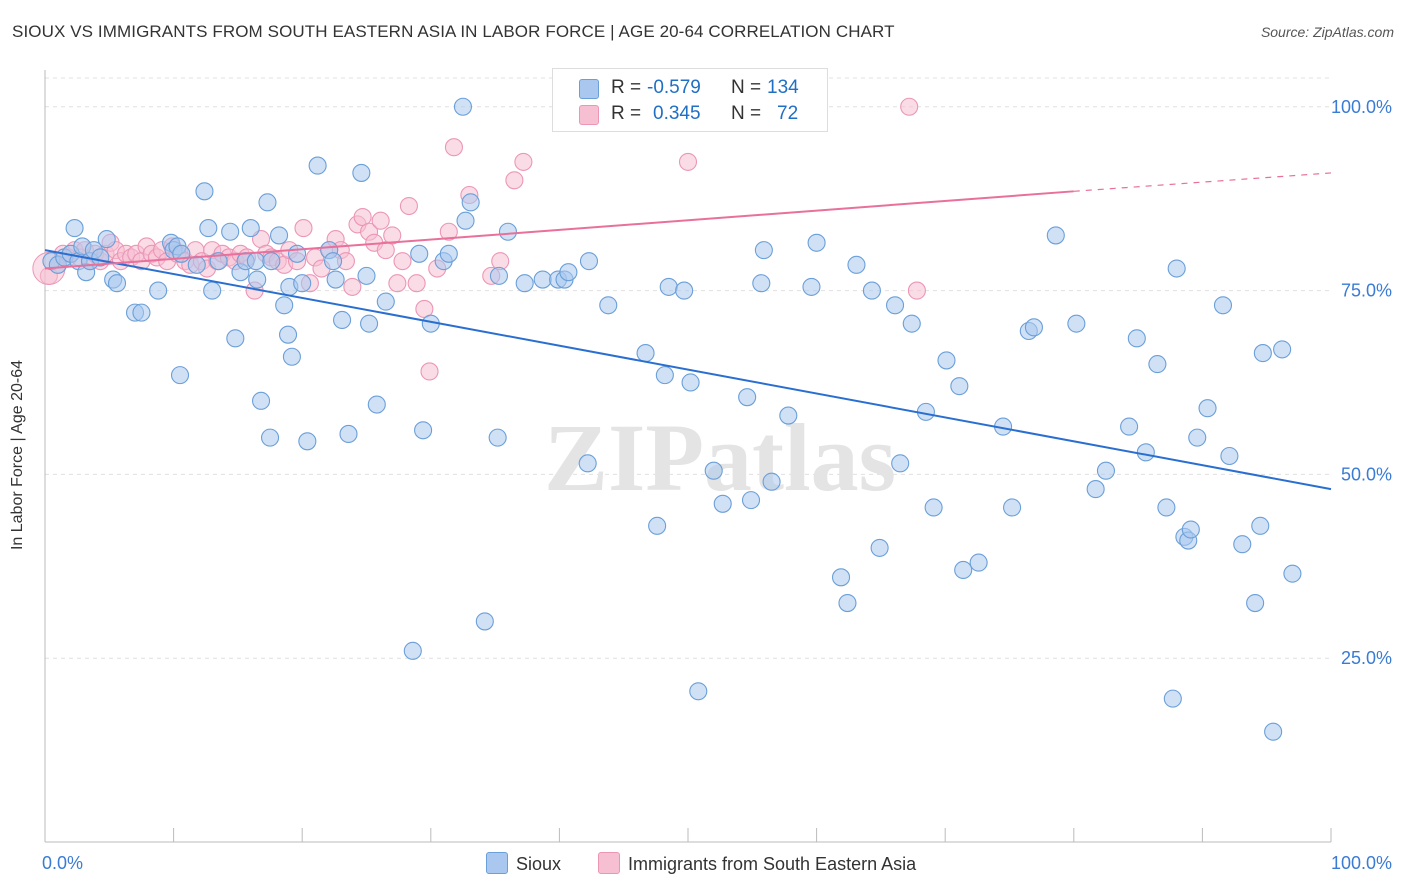 Image resolution: width=1406 pixels, height=892 pixels. Describe the element at coordinates (589, 115) in the screenshot. I see `immigrants-swatch` at that location.